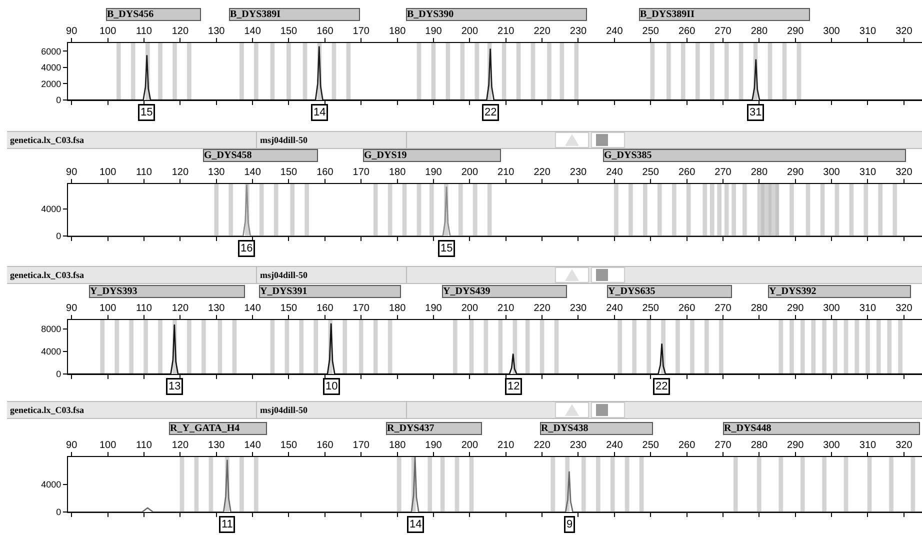  What do you see at coordinates (289, 172) in the screenshot?
I see `x-tick-label: 150` at bounding box center [289, 172].